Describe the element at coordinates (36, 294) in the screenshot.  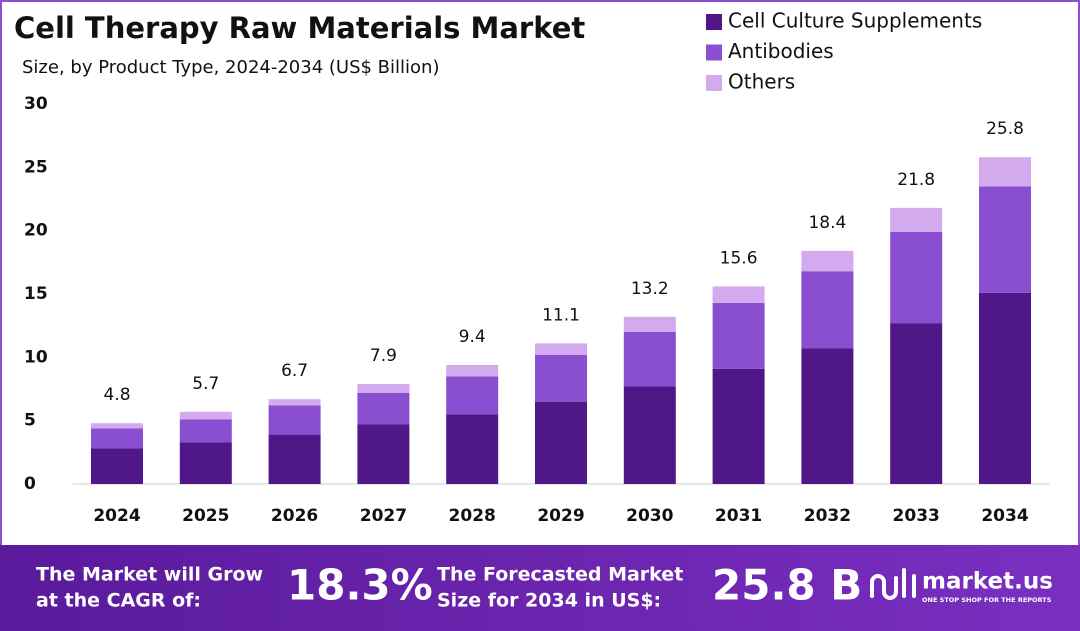
I see `y-tick-label: 15` at that location.